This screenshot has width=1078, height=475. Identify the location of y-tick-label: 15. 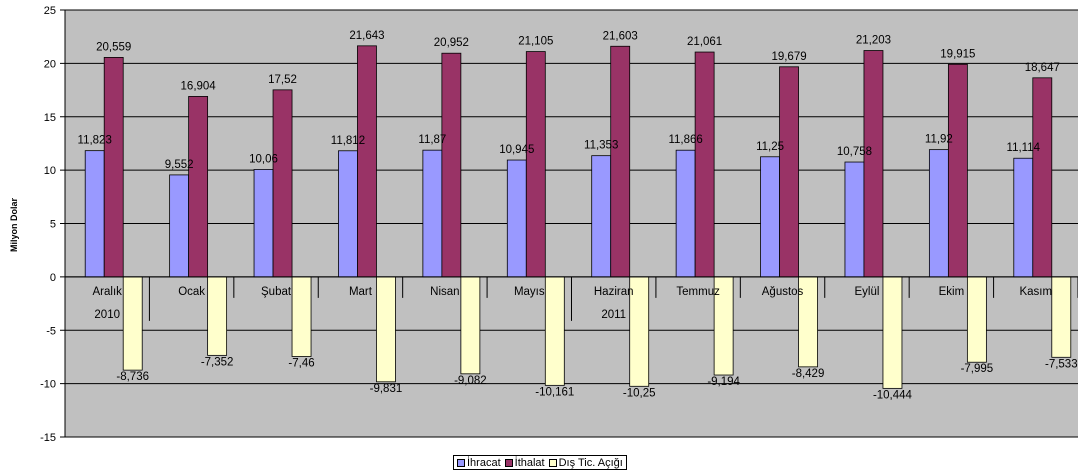
(50, 118).